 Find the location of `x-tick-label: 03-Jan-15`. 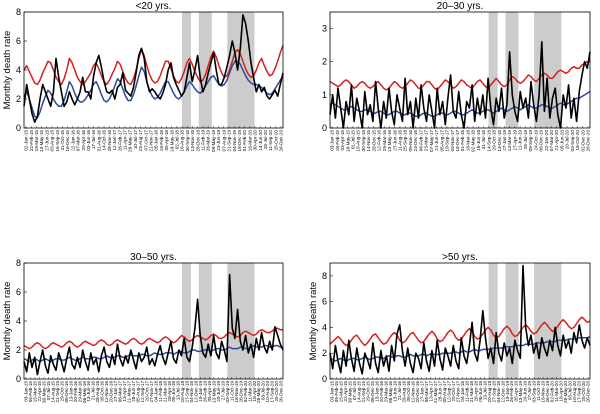

x-tick-label: 03-Jan-15 is located at coordinates (26, 391).